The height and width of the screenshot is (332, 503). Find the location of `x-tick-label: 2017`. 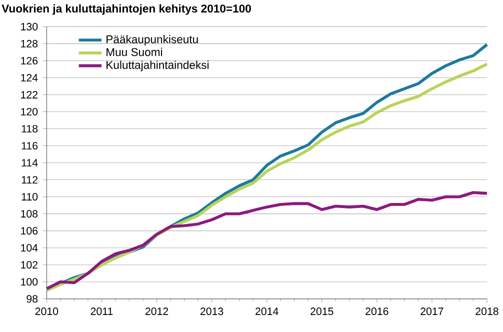

x-tick-label: 2017 is located at coordinates (432, 311).